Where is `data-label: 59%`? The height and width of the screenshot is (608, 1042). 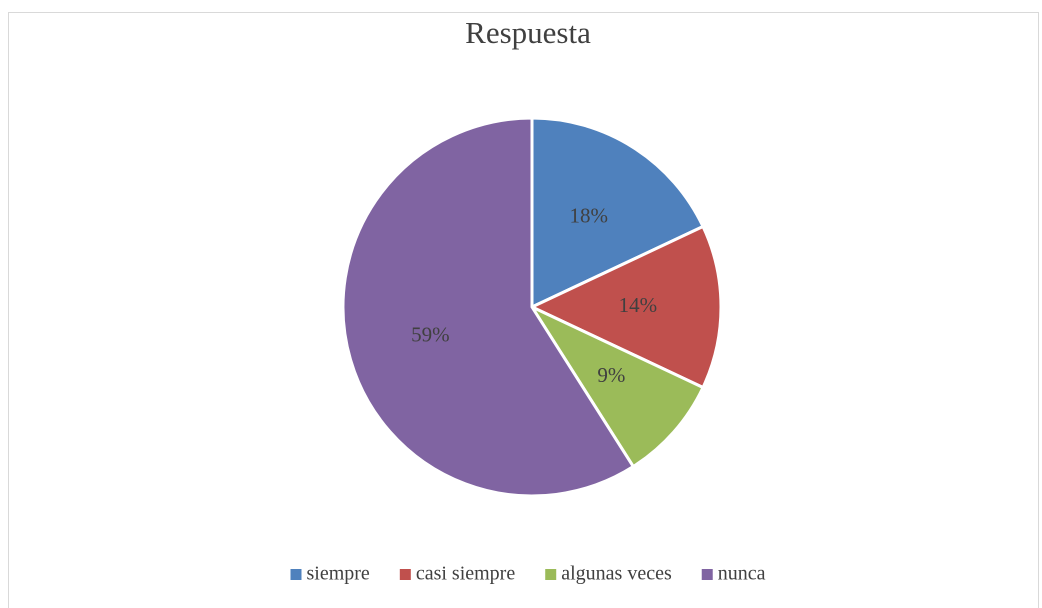 data-label: 59% is located at coordinates (430, 334).